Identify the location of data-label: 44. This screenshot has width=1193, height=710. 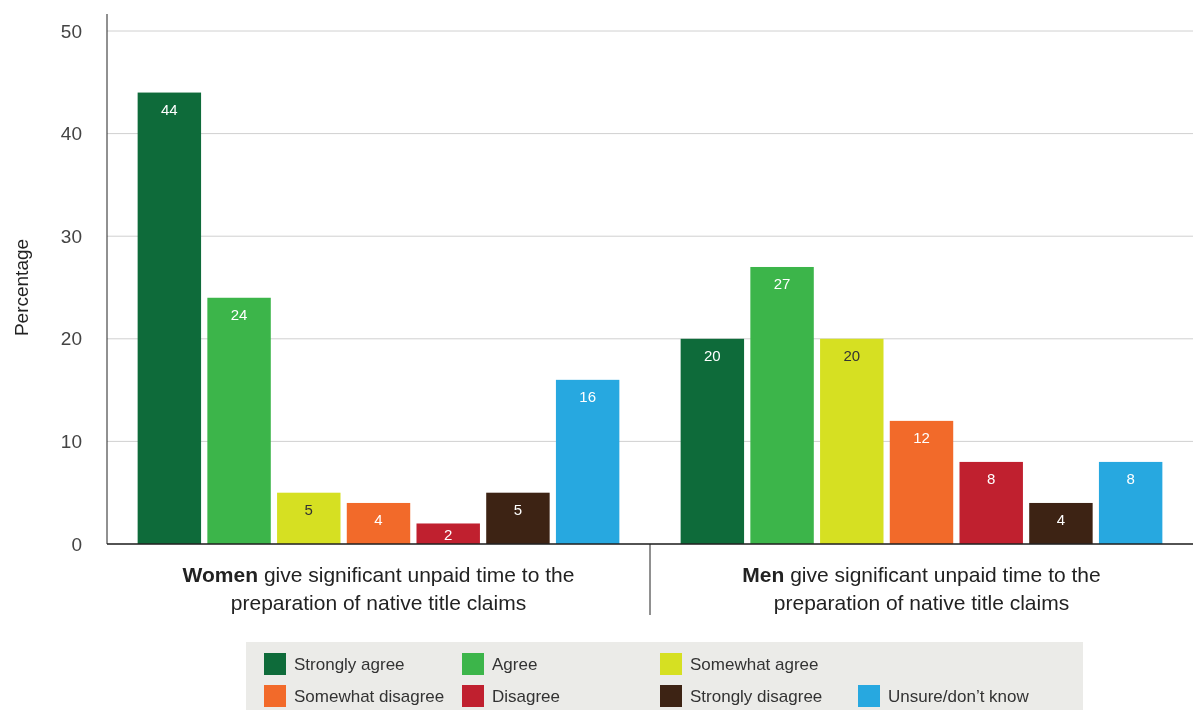
(169, 109).